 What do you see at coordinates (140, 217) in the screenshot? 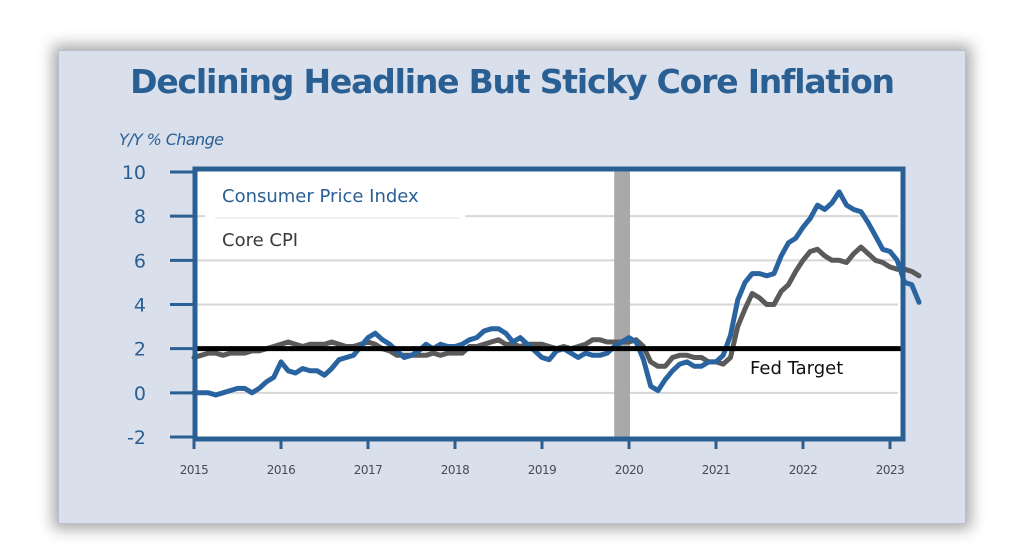
I see `y-tick-label: 8` at bounding box center [140, 217].